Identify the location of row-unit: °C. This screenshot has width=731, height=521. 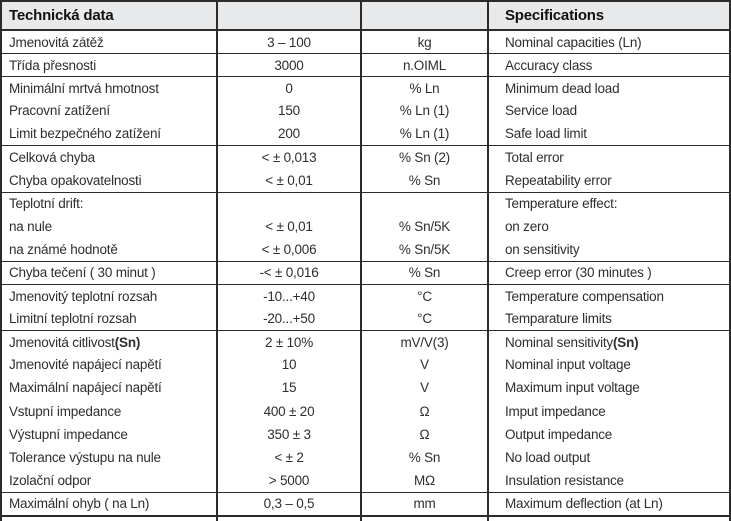
(423, 319).